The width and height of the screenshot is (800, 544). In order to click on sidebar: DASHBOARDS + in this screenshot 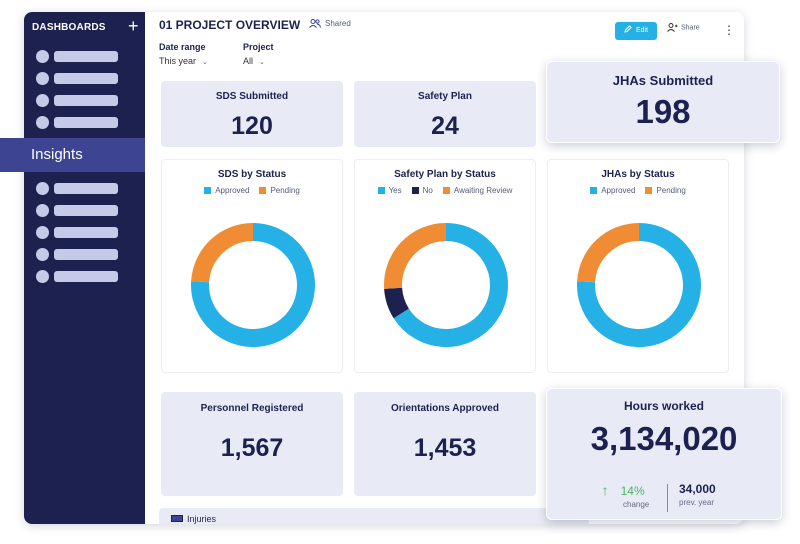, I will do `click(84, 268)`.